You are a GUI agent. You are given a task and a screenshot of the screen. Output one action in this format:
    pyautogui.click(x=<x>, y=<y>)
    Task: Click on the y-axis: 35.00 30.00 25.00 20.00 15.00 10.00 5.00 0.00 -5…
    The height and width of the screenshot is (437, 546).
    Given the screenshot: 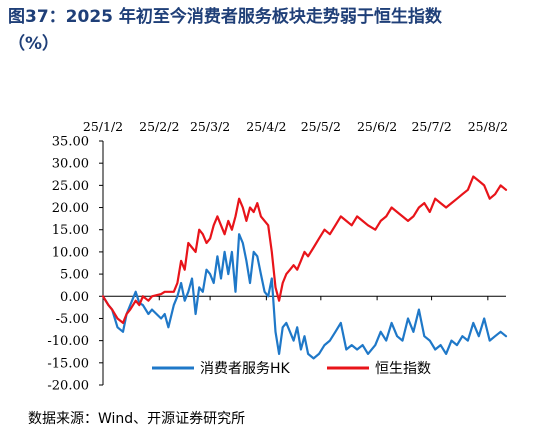 What is the action you would take?
    pyautogui.click(x=75, y=264)
    